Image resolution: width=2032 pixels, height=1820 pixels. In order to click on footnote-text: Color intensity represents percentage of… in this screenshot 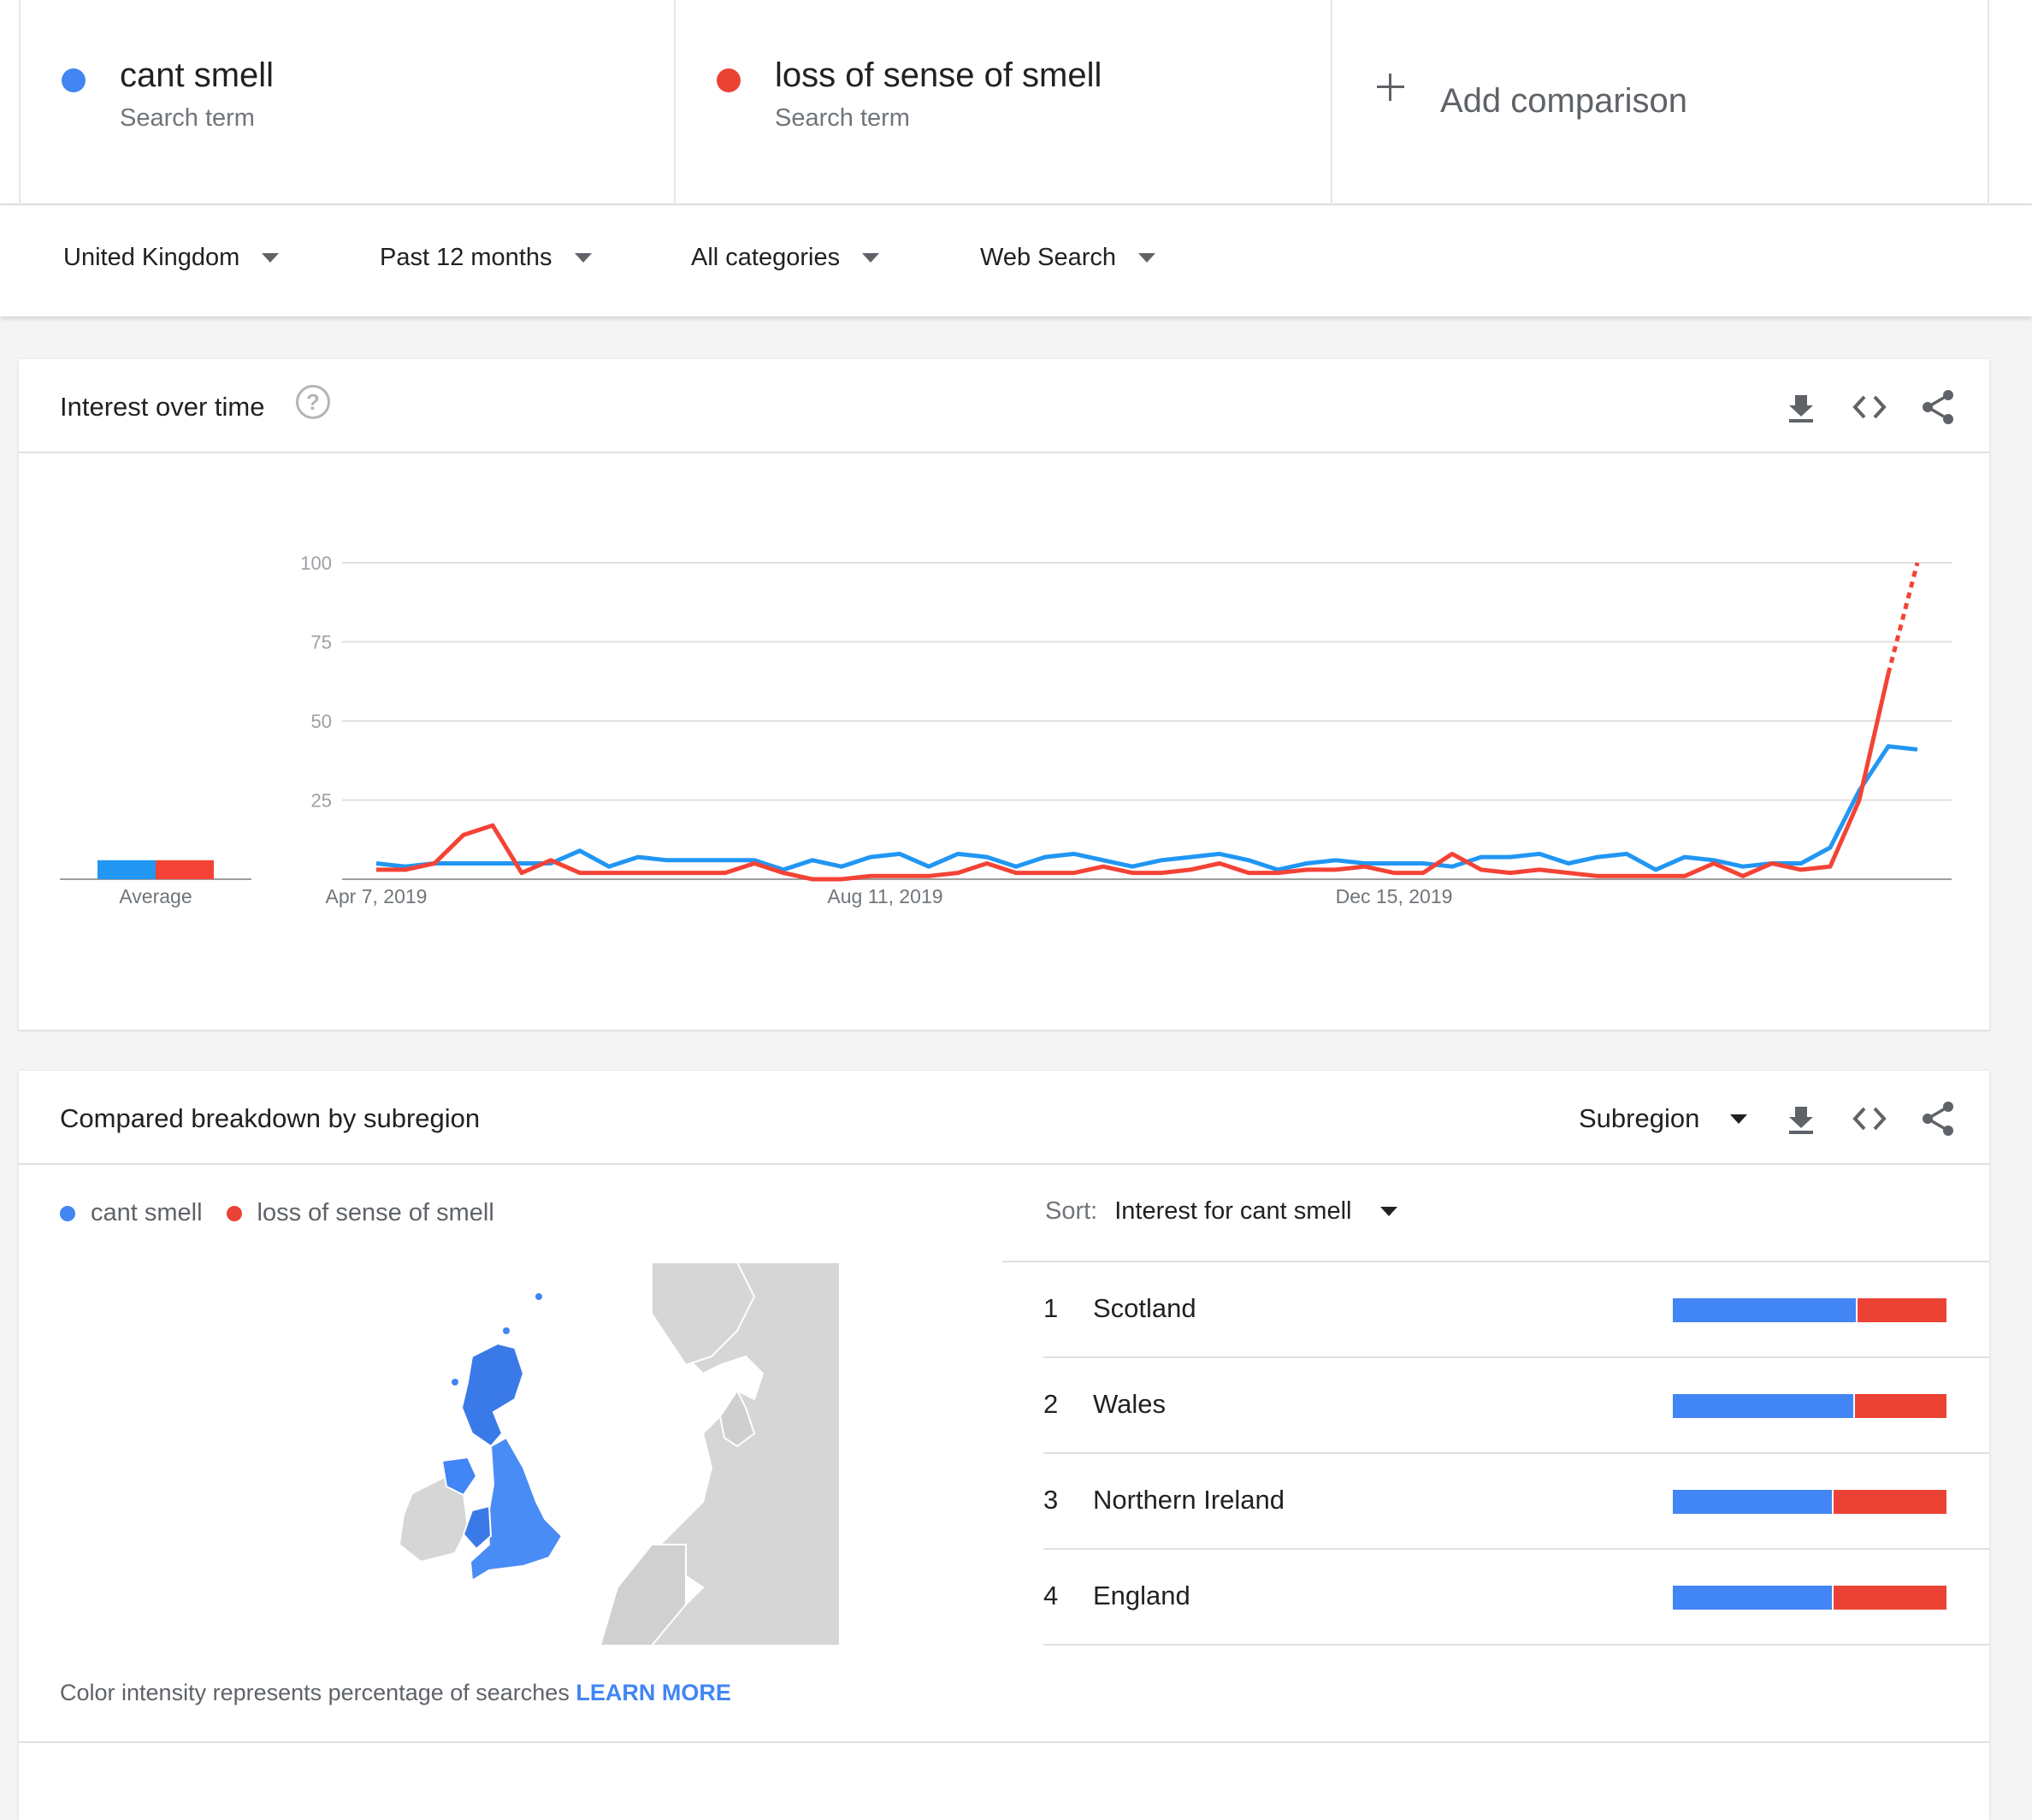, I will do `click(315, 1693)`.